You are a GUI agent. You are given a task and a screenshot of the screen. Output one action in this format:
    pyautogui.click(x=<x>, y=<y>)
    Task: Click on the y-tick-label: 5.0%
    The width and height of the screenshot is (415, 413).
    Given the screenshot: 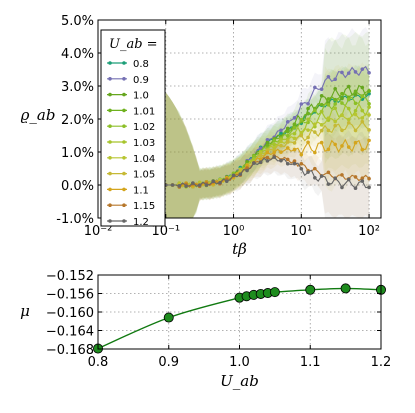 What is the action you would take?
    pyautogui.click(x=77, y=21)
    